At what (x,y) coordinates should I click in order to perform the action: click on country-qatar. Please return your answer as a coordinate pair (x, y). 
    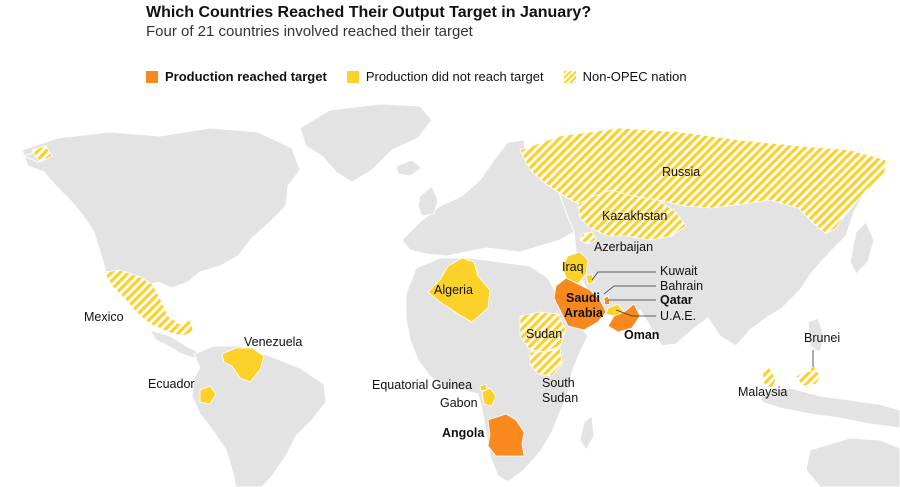
    Looking at the image, I should click on (607, 300).